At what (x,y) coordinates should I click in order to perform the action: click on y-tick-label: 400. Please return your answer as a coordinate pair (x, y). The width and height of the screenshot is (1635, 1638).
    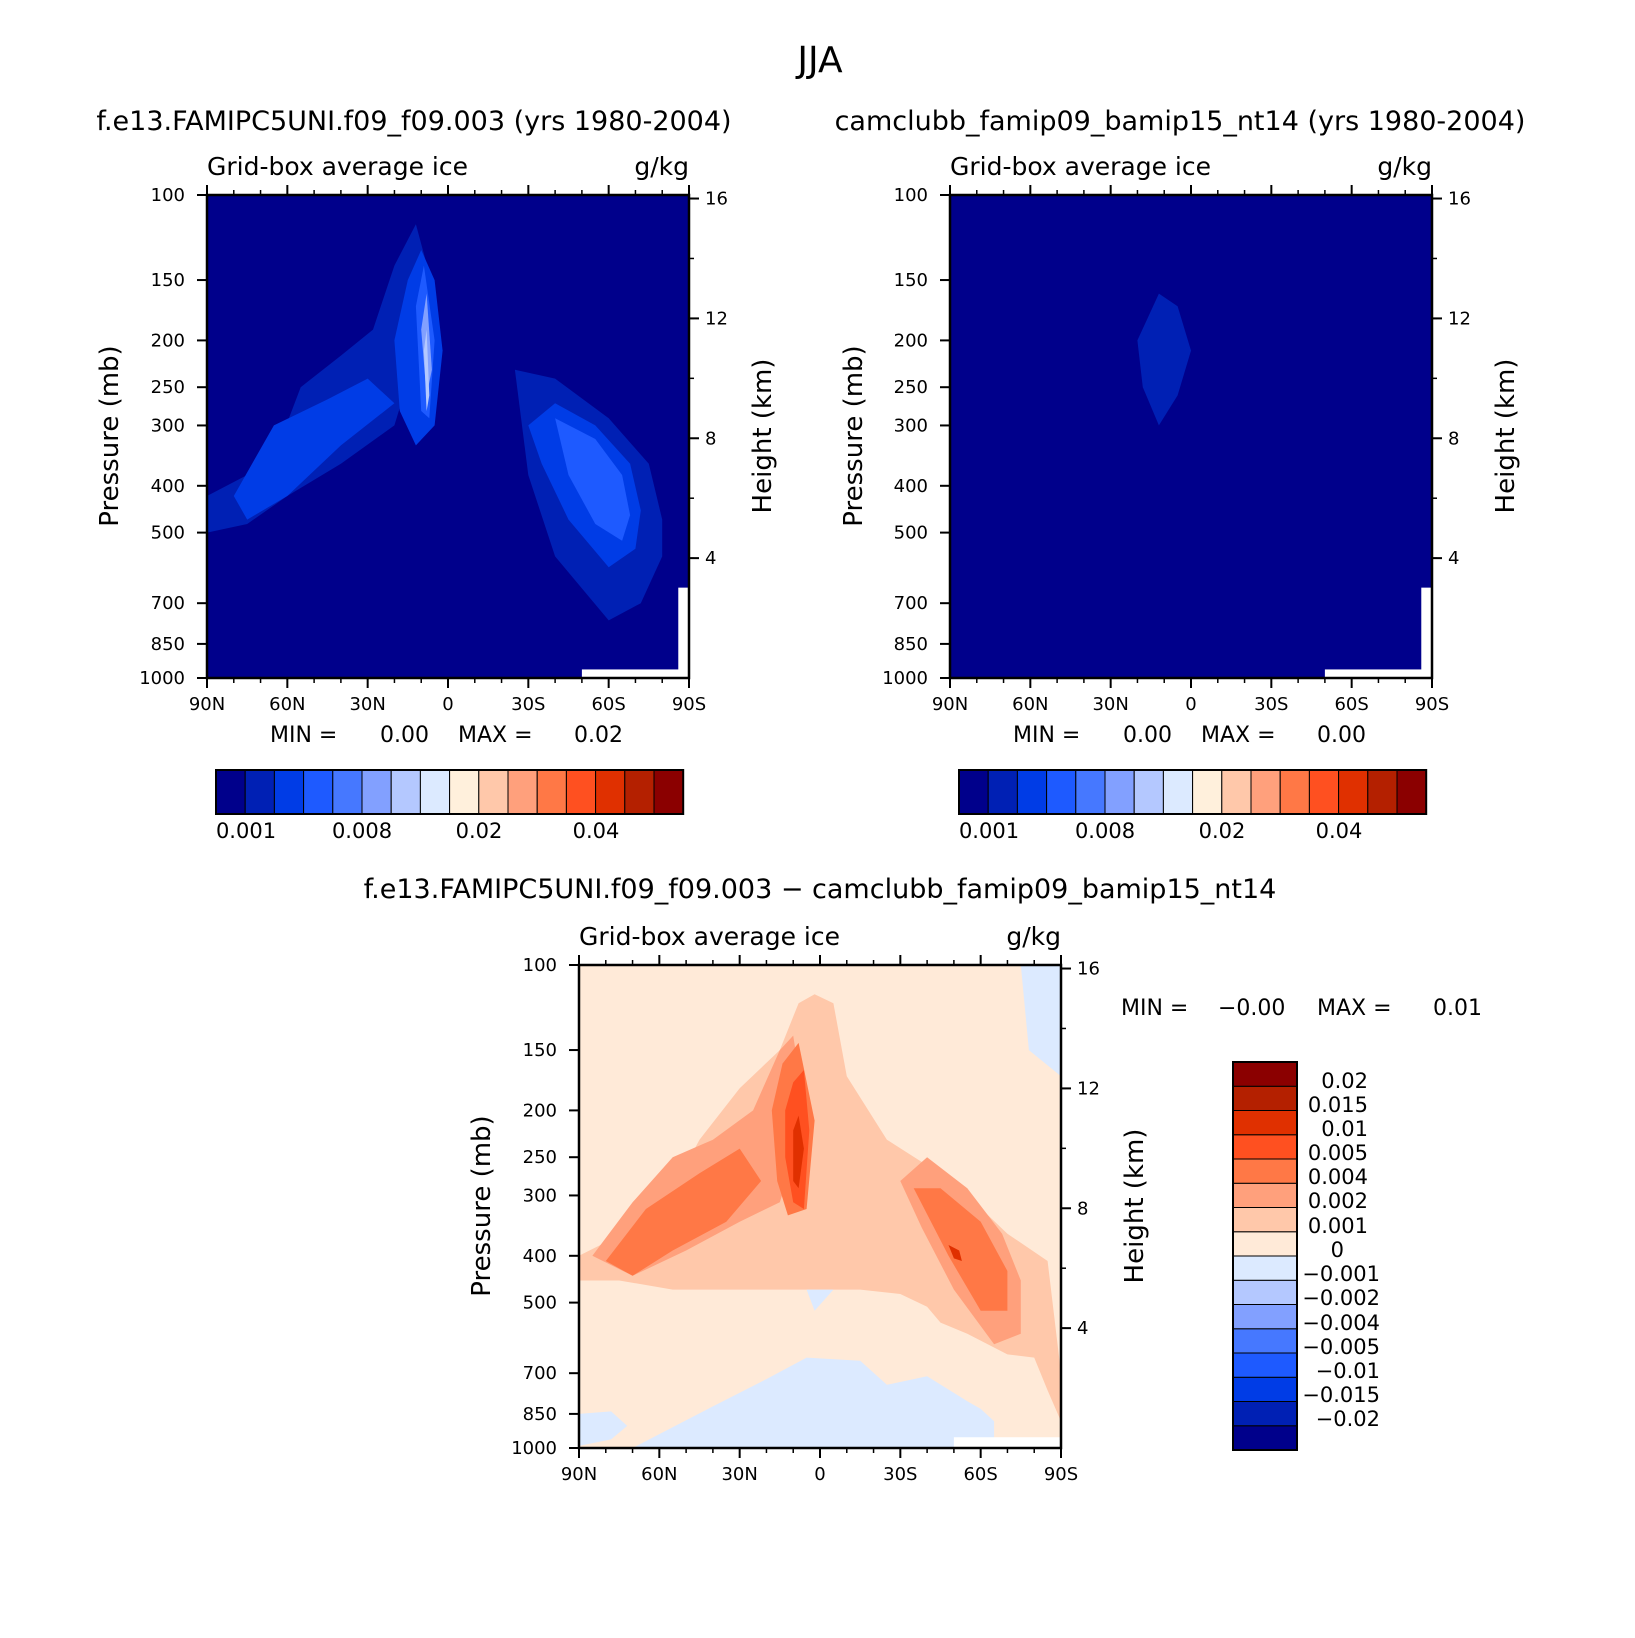
    Looking at the image, I should click on (911, 486).